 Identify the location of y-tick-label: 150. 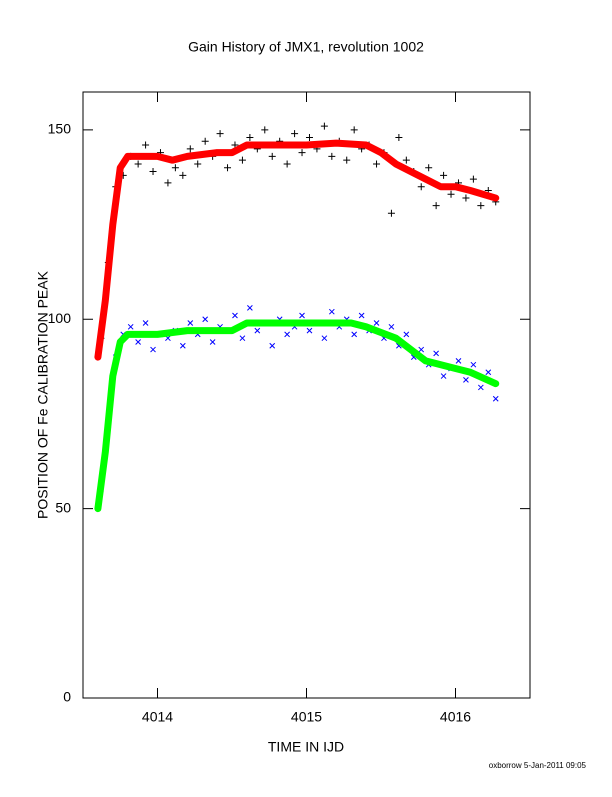
(60, 129).